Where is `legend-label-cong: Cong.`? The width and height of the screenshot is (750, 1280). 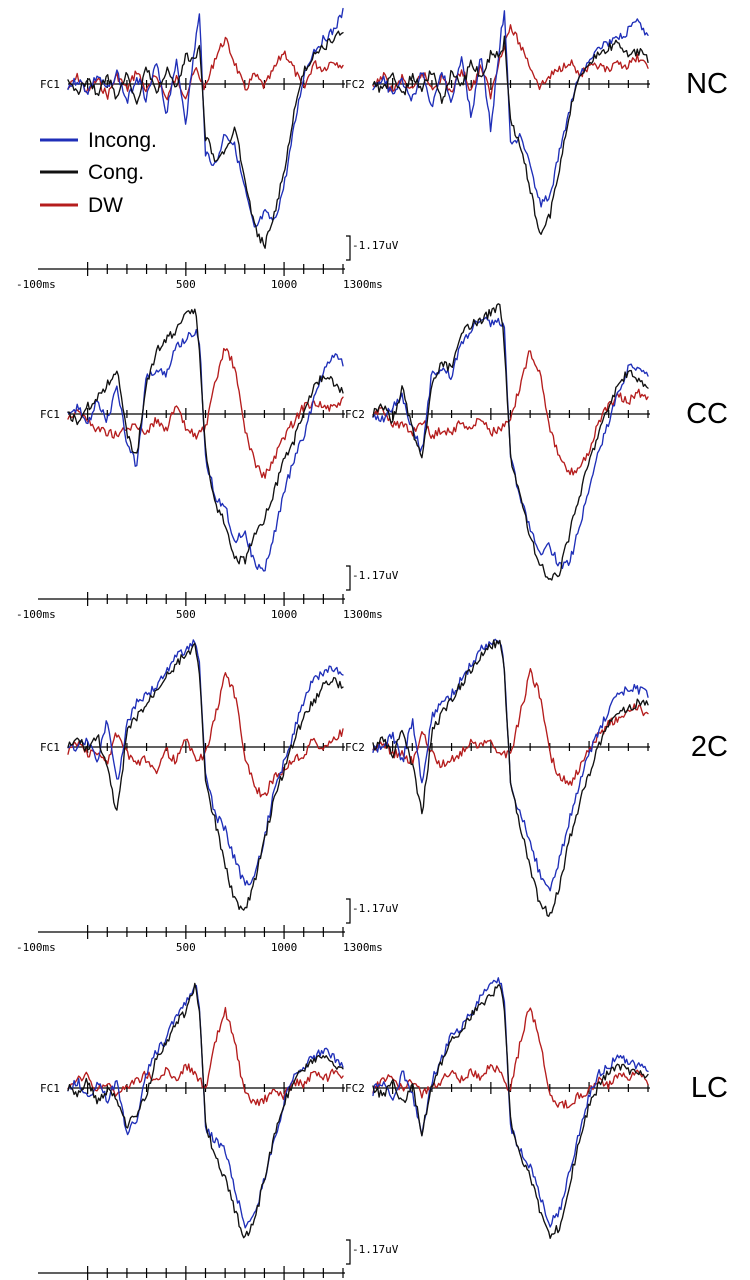 legend-label-cong: Cong. is located at coordinates (116, 172).